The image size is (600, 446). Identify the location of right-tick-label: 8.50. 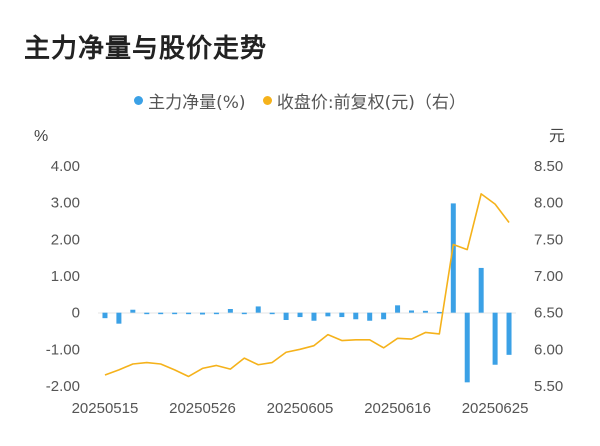
(548, 166).